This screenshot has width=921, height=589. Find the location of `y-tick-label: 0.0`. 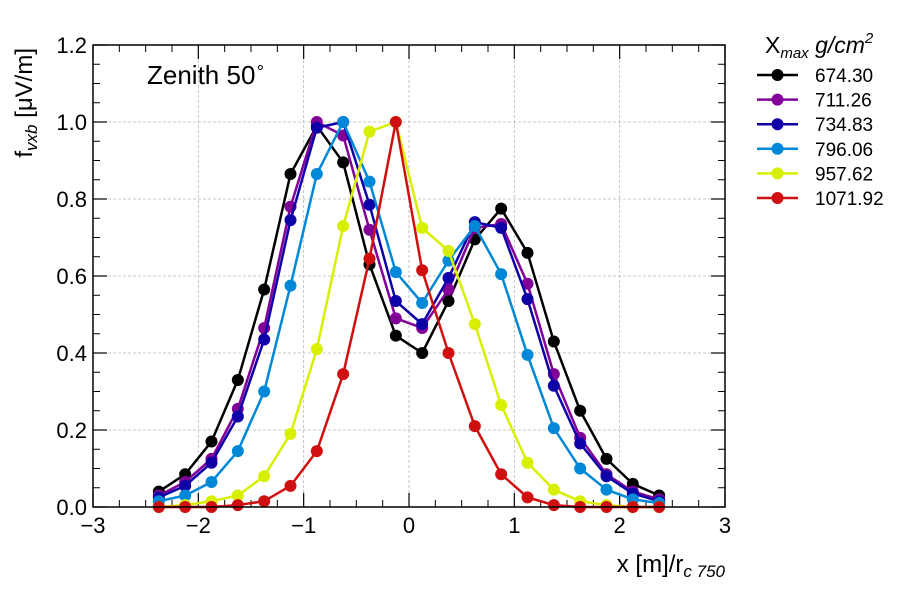

y-tick-label: 0.0 is located at coordinates (71, 507).